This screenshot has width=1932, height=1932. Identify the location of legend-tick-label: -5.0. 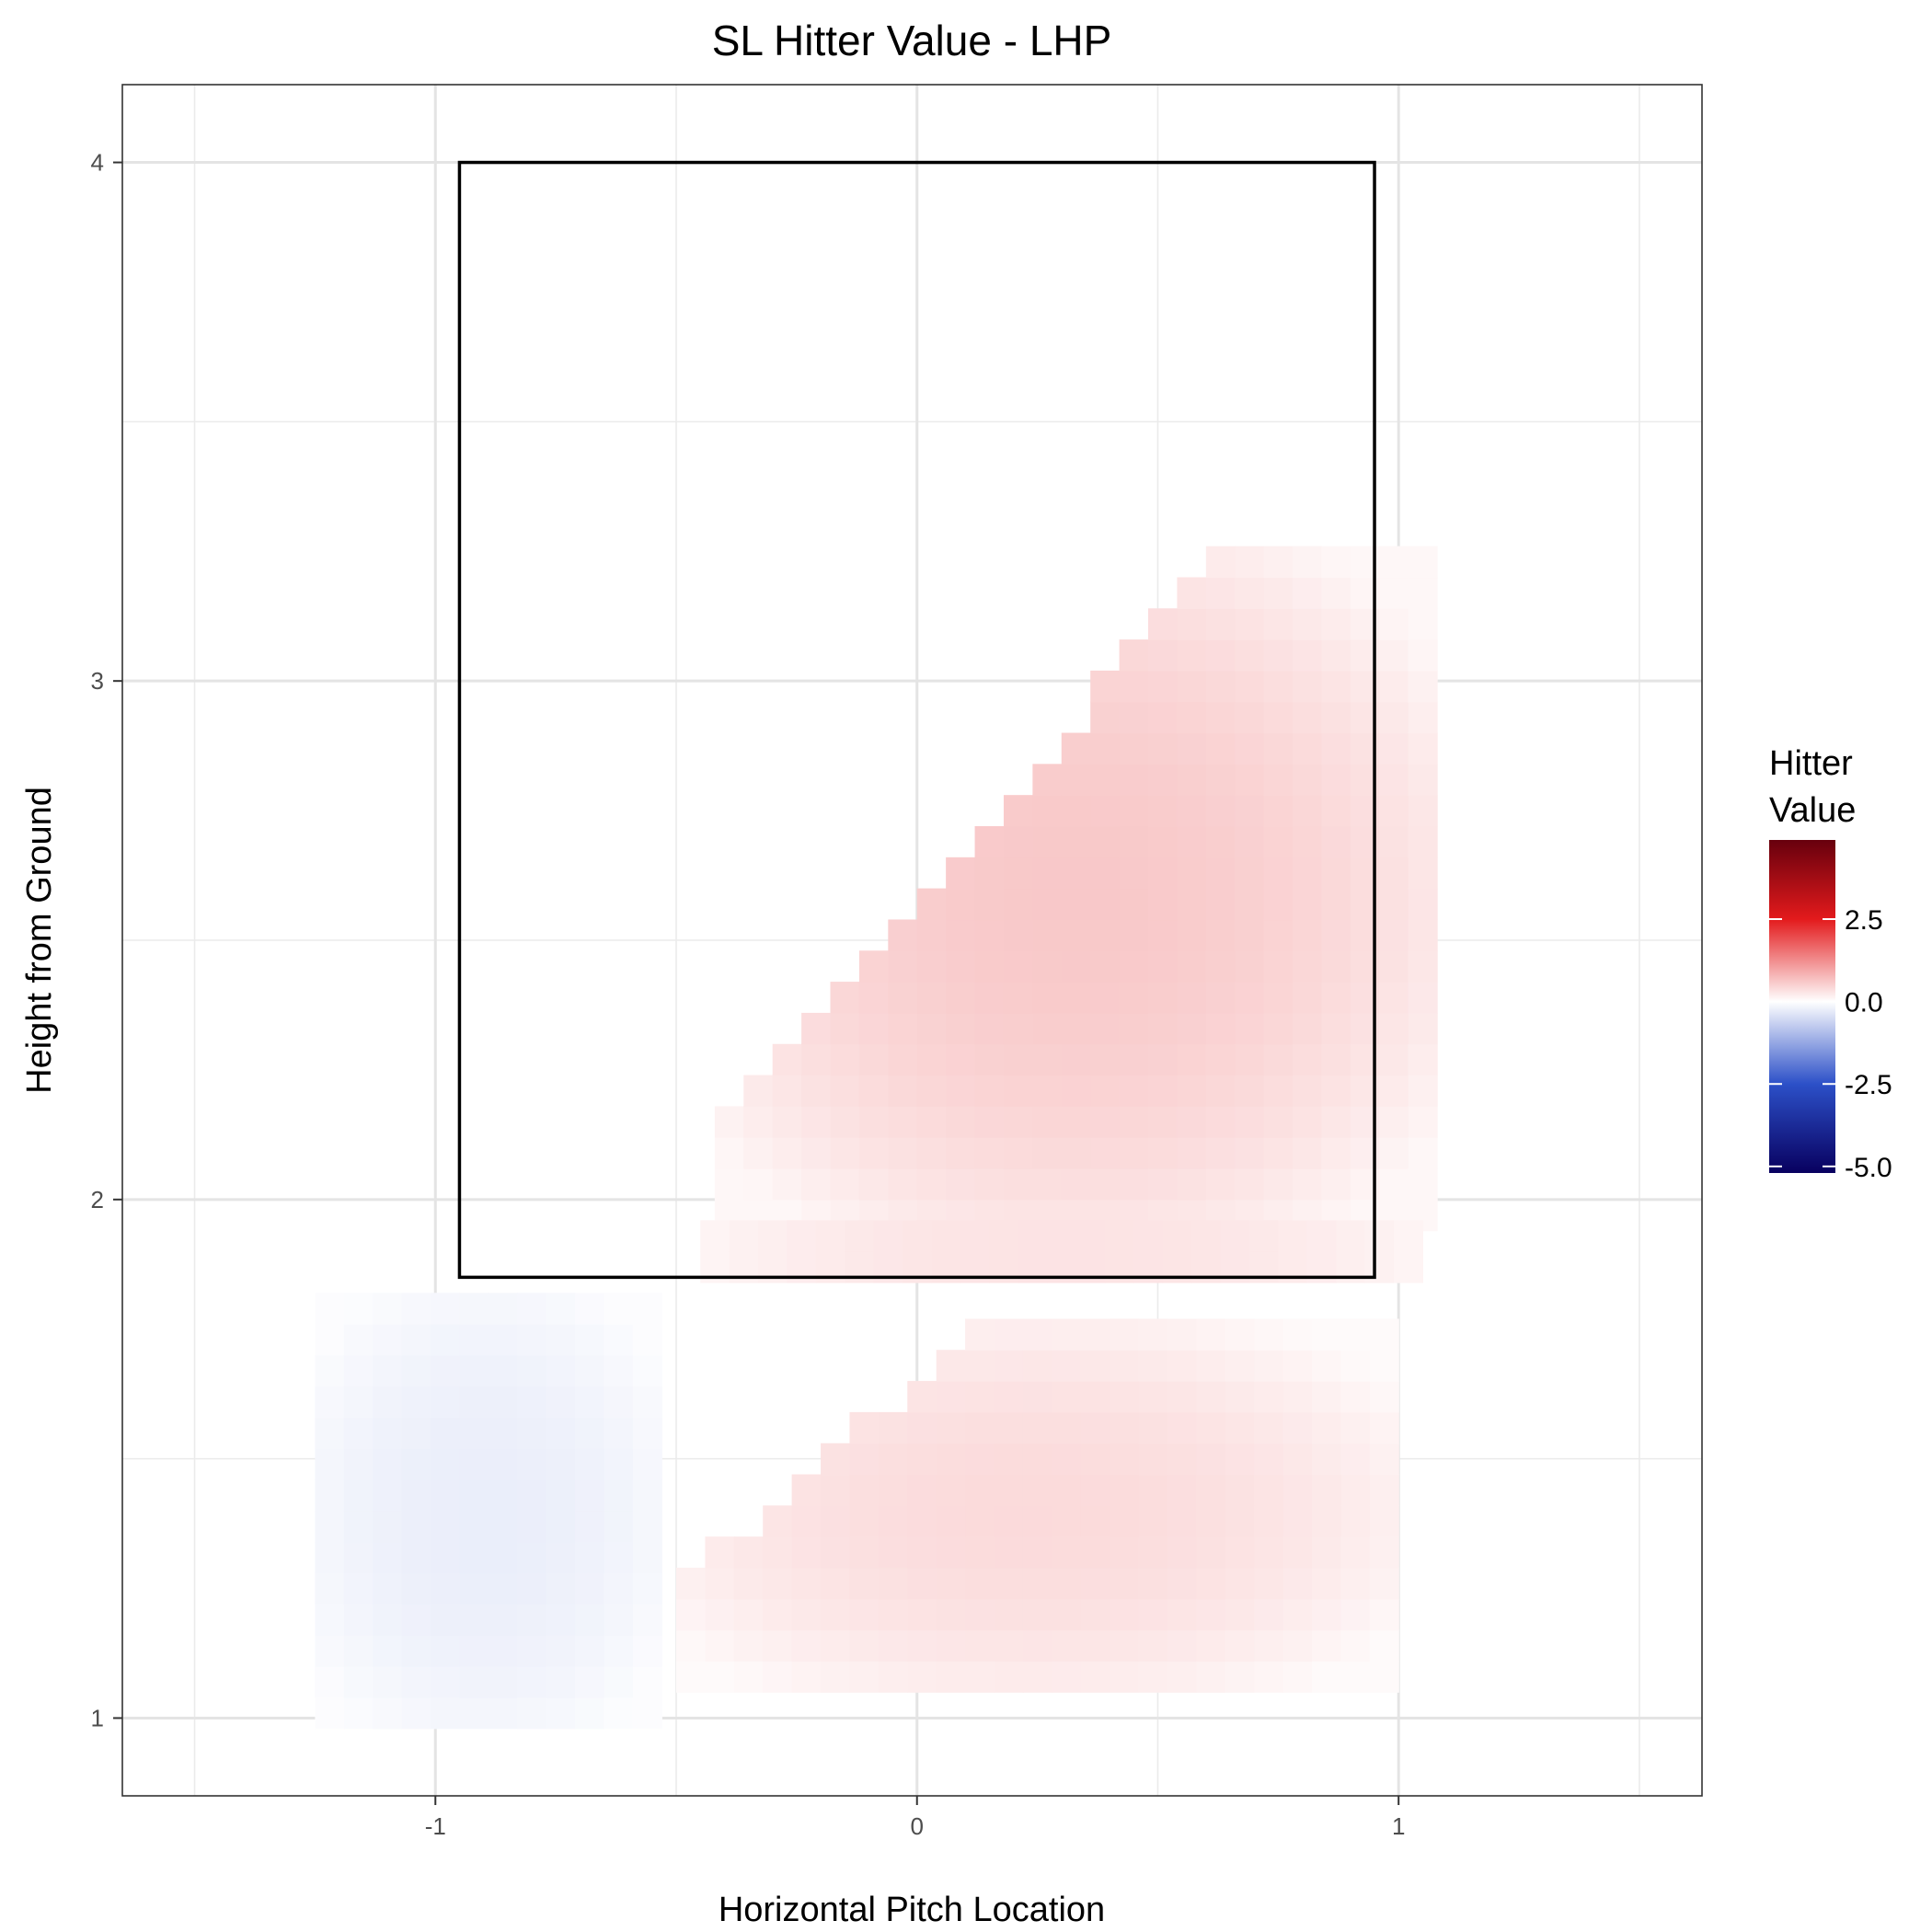
(1868, 1168).